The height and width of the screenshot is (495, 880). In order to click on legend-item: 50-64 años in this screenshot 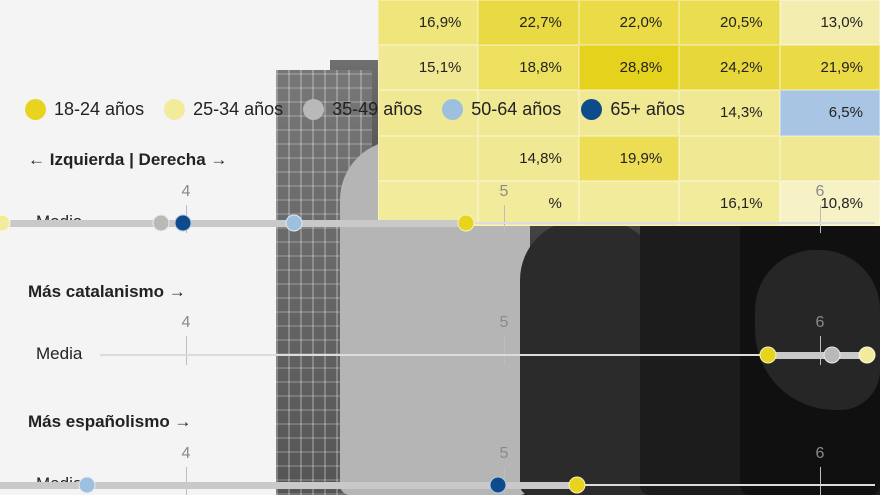, I will do `click(501, 109)`.